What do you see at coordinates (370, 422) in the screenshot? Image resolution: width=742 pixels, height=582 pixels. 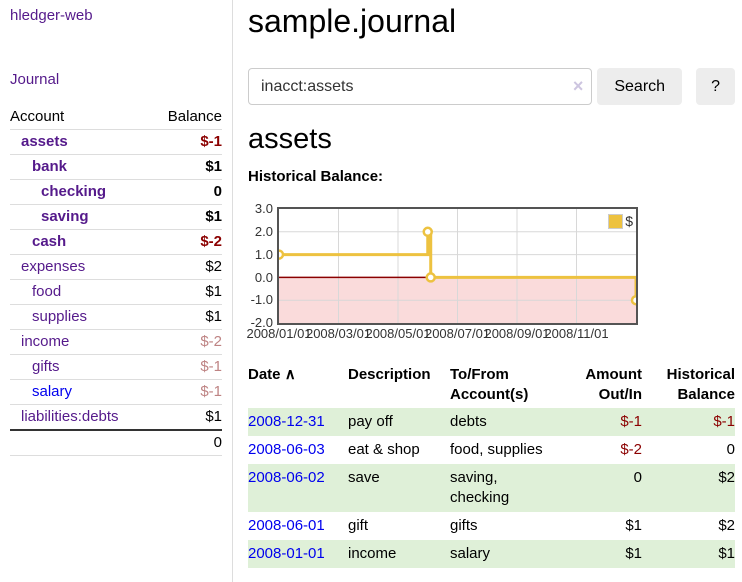 I see `transaction-description: pay off` at bounding box center [370, 422].